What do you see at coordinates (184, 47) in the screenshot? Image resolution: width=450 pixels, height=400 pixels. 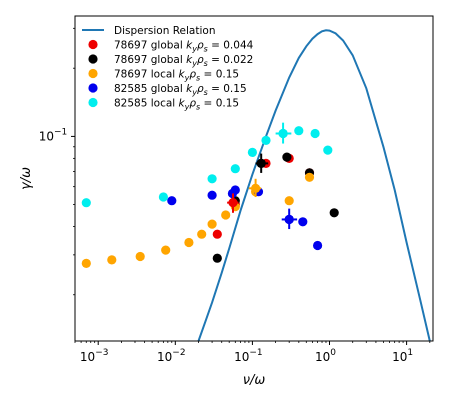 I see `legend-label: 78697 global kyρs = 0.044` at bounding box center [184, 47].